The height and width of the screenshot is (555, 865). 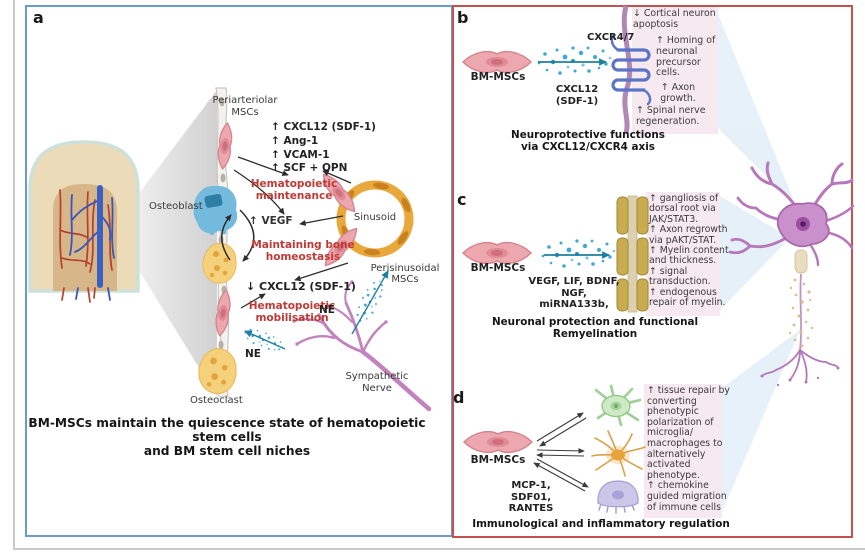 What do you see at coordinates (674, 19) in the screenshot?
I see `panel-b-effect-1: ↓ Cortical neuron apoptosis` at bounding box center [674, 19].